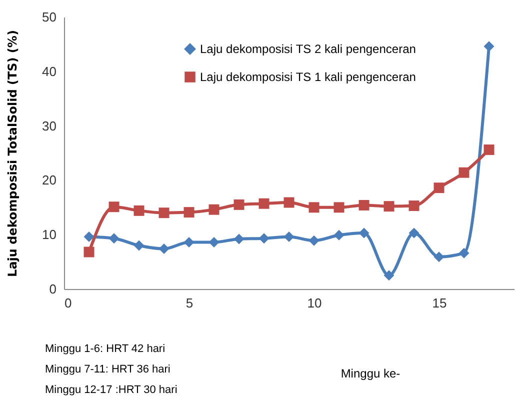 The width and height of the screenshot is (520, 400). Describe the element at coordinates (105, 349) in the screenshot. I see `text: Minggu 1-6: HRT 42 hari` at that location.